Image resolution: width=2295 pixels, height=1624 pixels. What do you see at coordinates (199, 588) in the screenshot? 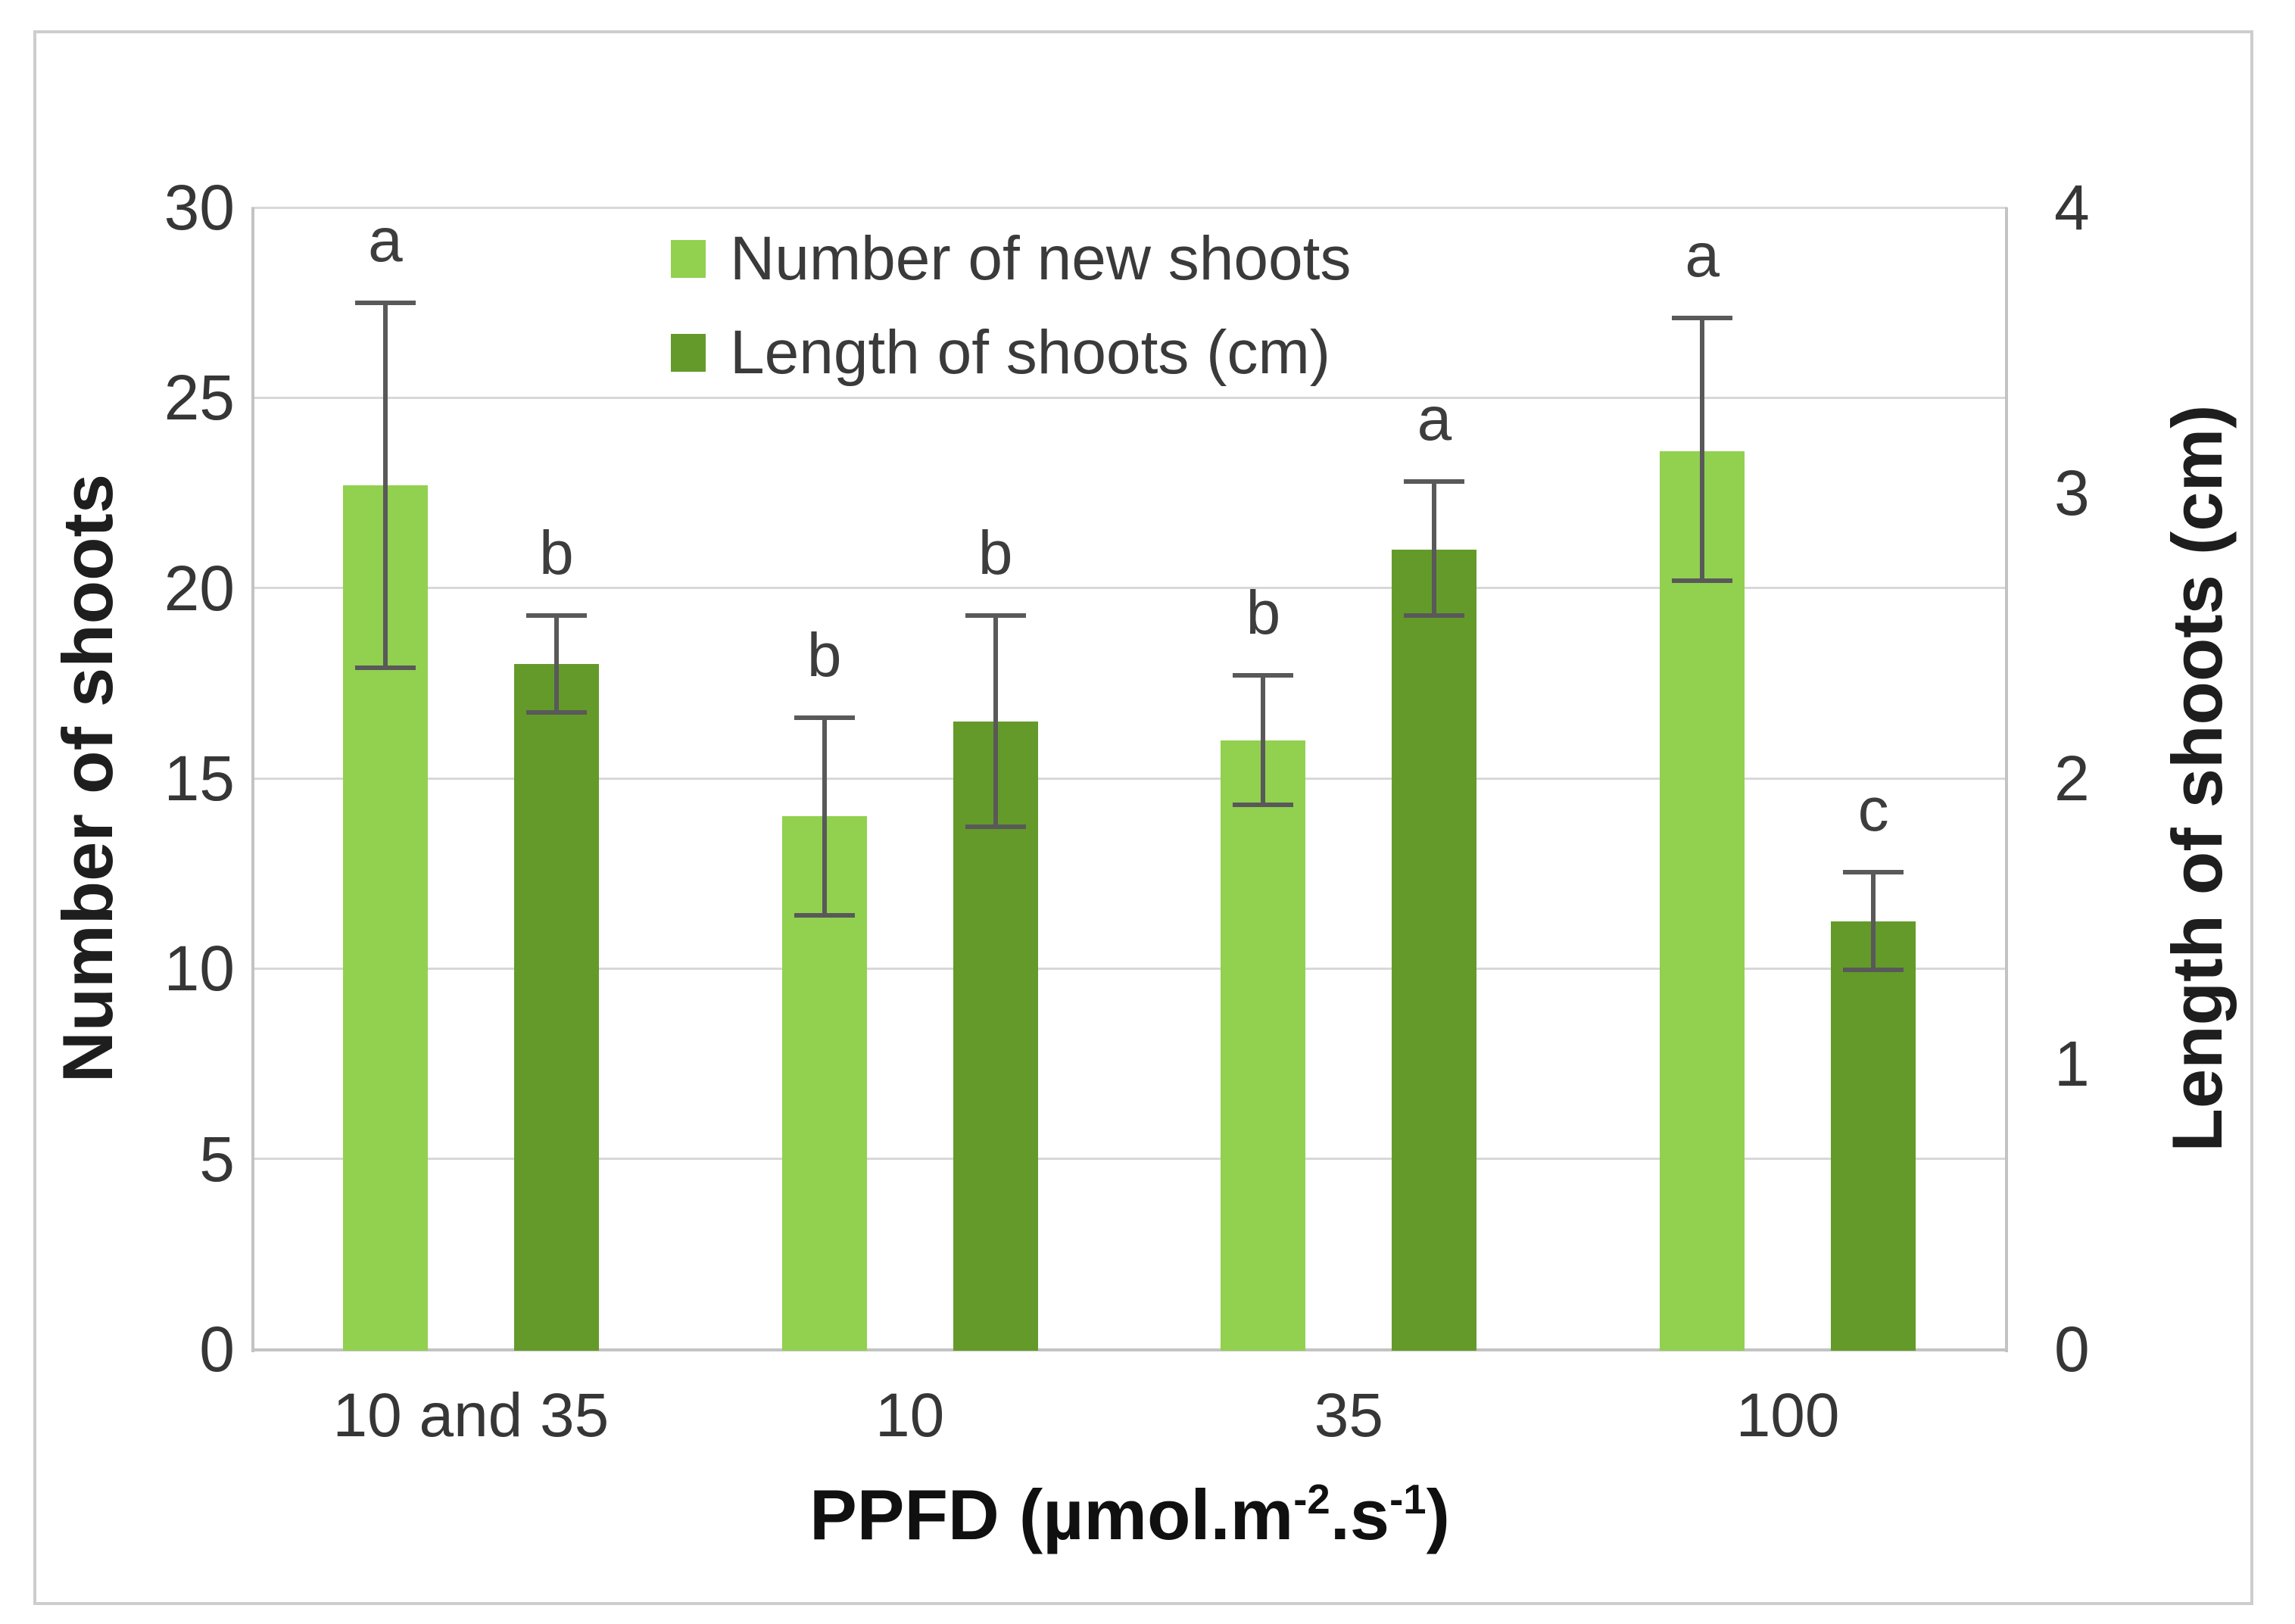
I see `left-axis-tick-20: 20` at bounding box center [199, 588].